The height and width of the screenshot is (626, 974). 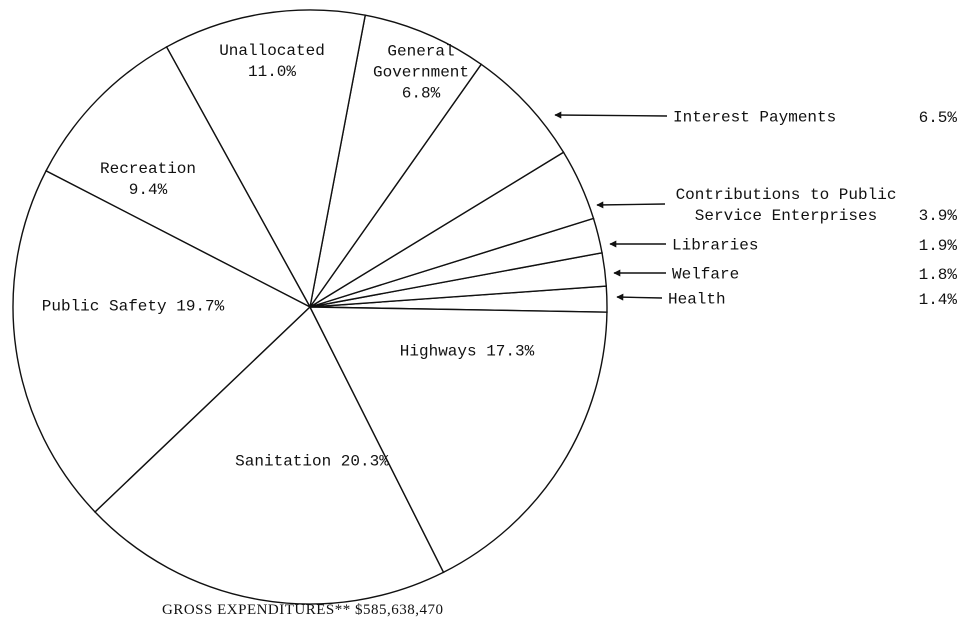 What do you see at coordinates (937, 300) in the screenshot?
I see `value-label: 1.4%` at bounding box center [937, 300].